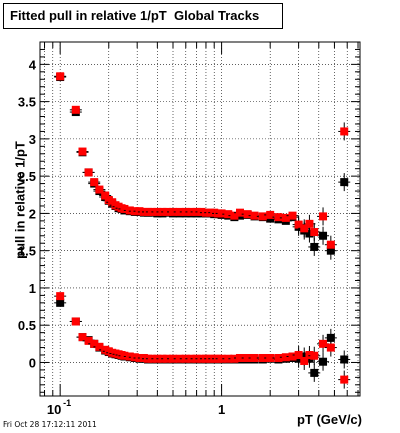 The height and width of the screenshot is (433, 400). I want to click on y-tick-label: 0.5, so click(27, 325).